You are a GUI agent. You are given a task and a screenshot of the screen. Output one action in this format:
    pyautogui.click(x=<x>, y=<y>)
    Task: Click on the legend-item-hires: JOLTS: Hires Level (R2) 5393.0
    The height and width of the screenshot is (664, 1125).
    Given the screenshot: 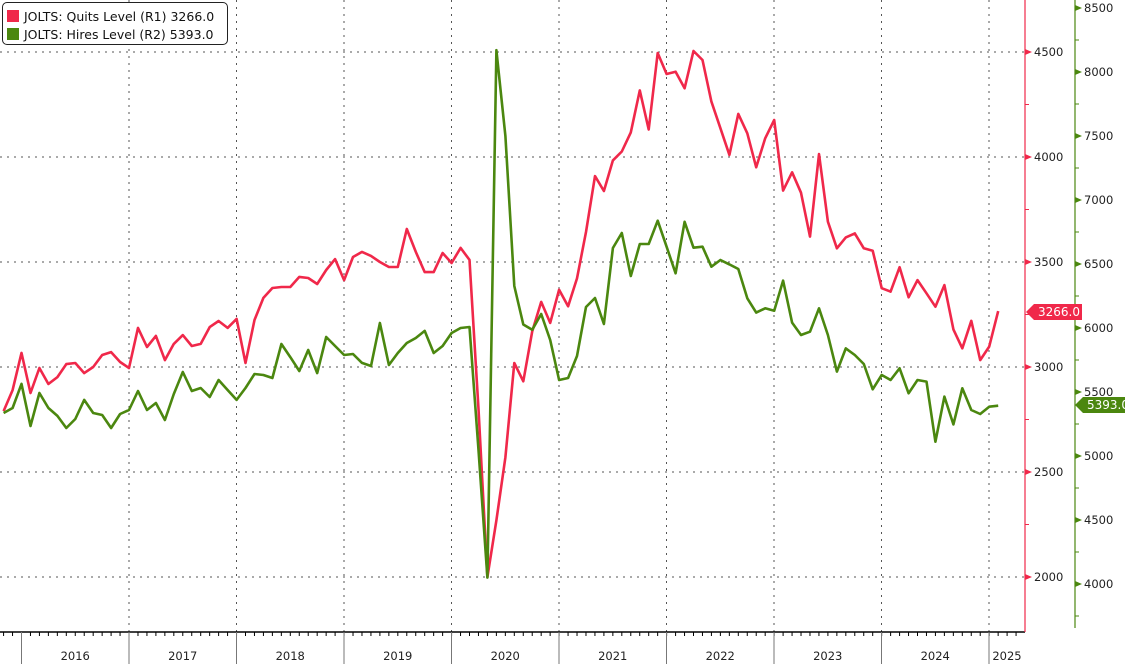 What is the action you would take?
    pyautogui.click(x=117, y=34)
    